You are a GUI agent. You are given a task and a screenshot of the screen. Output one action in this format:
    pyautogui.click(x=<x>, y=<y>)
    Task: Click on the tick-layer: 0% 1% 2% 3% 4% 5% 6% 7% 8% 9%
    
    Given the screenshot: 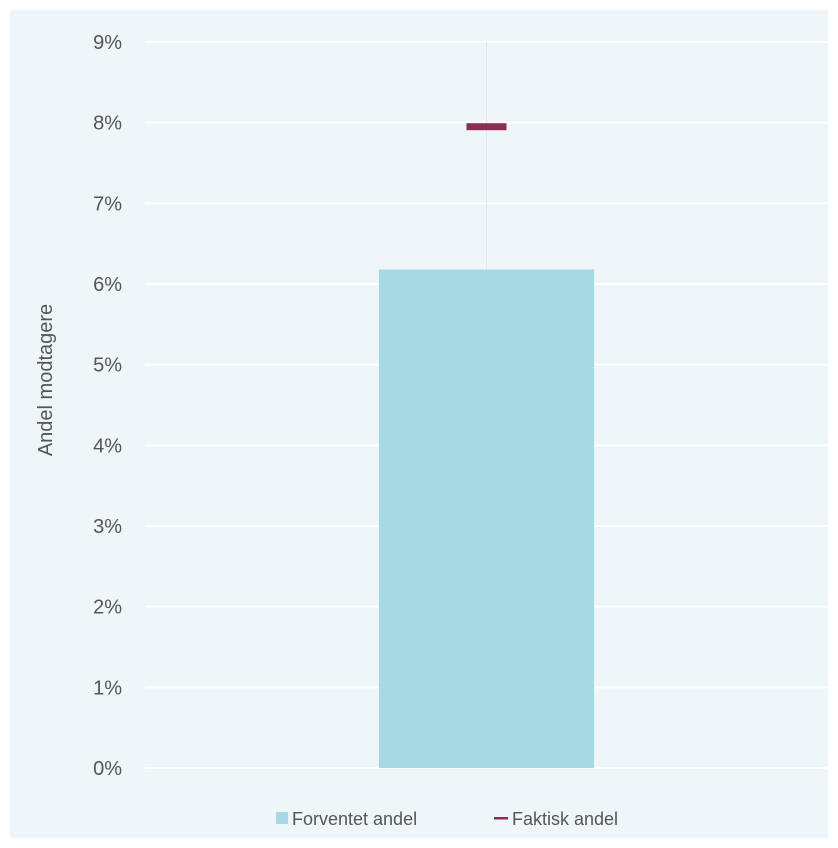 What is the action you would take?
    pyautogui.click(x=107, y=406)
    